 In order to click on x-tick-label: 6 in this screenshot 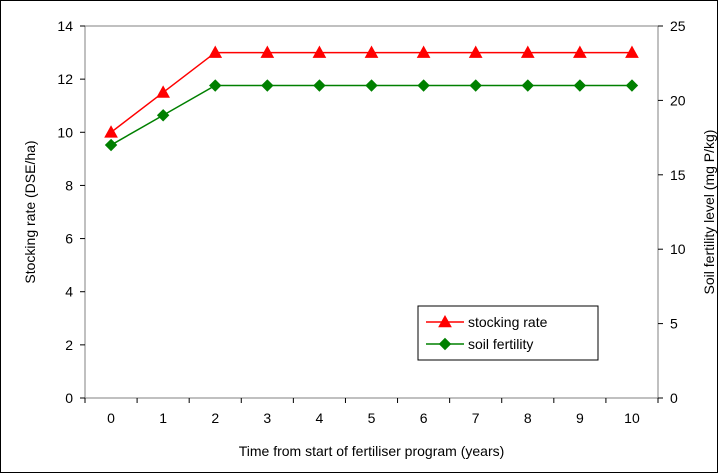, I will do `click(424, 418)`.